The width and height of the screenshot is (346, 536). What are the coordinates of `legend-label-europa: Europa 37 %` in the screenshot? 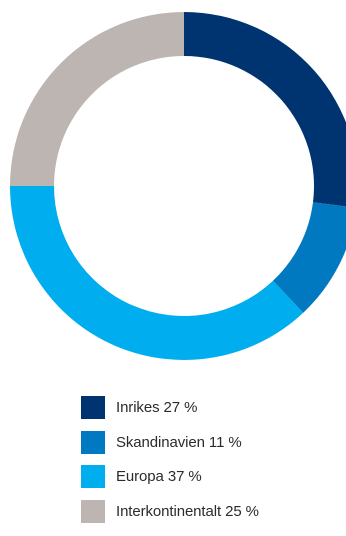 It's located at (159, 476).